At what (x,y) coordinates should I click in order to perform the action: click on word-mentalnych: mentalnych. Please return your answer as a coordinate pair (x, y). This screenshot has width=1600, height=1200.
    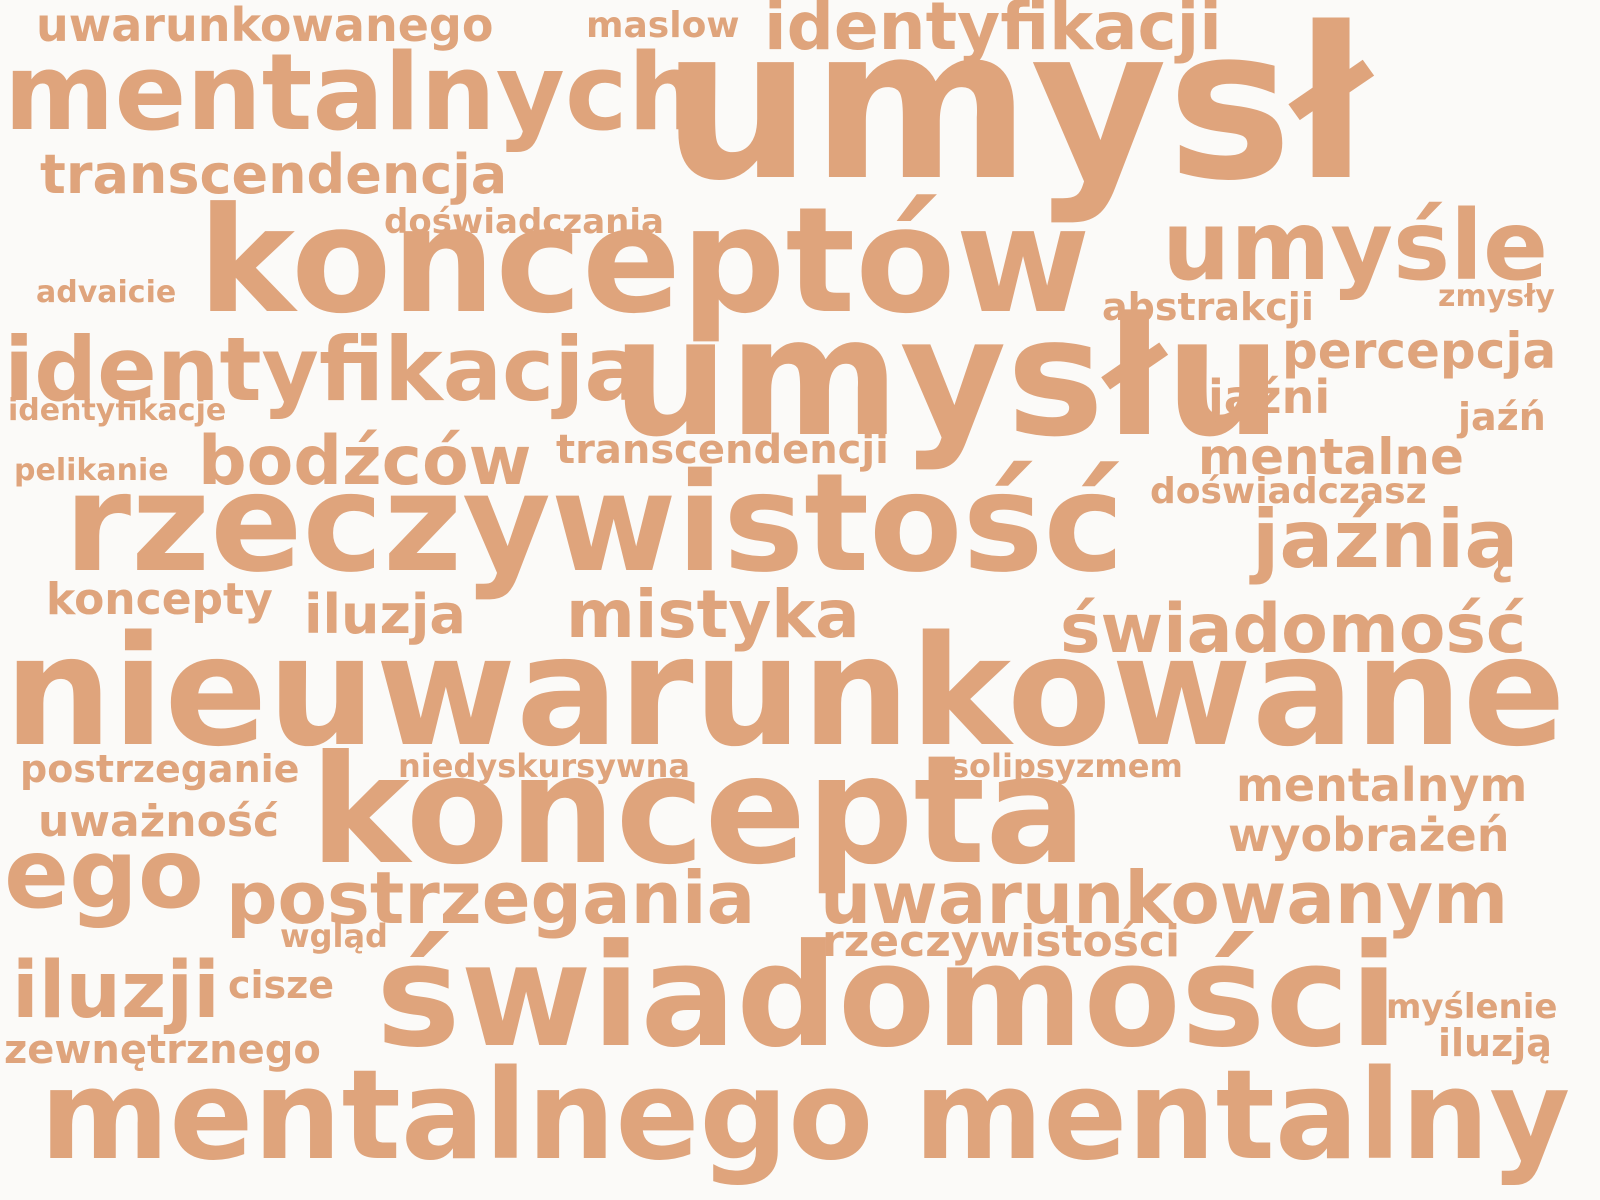
    Looking at the image, I should click on (354, 92).